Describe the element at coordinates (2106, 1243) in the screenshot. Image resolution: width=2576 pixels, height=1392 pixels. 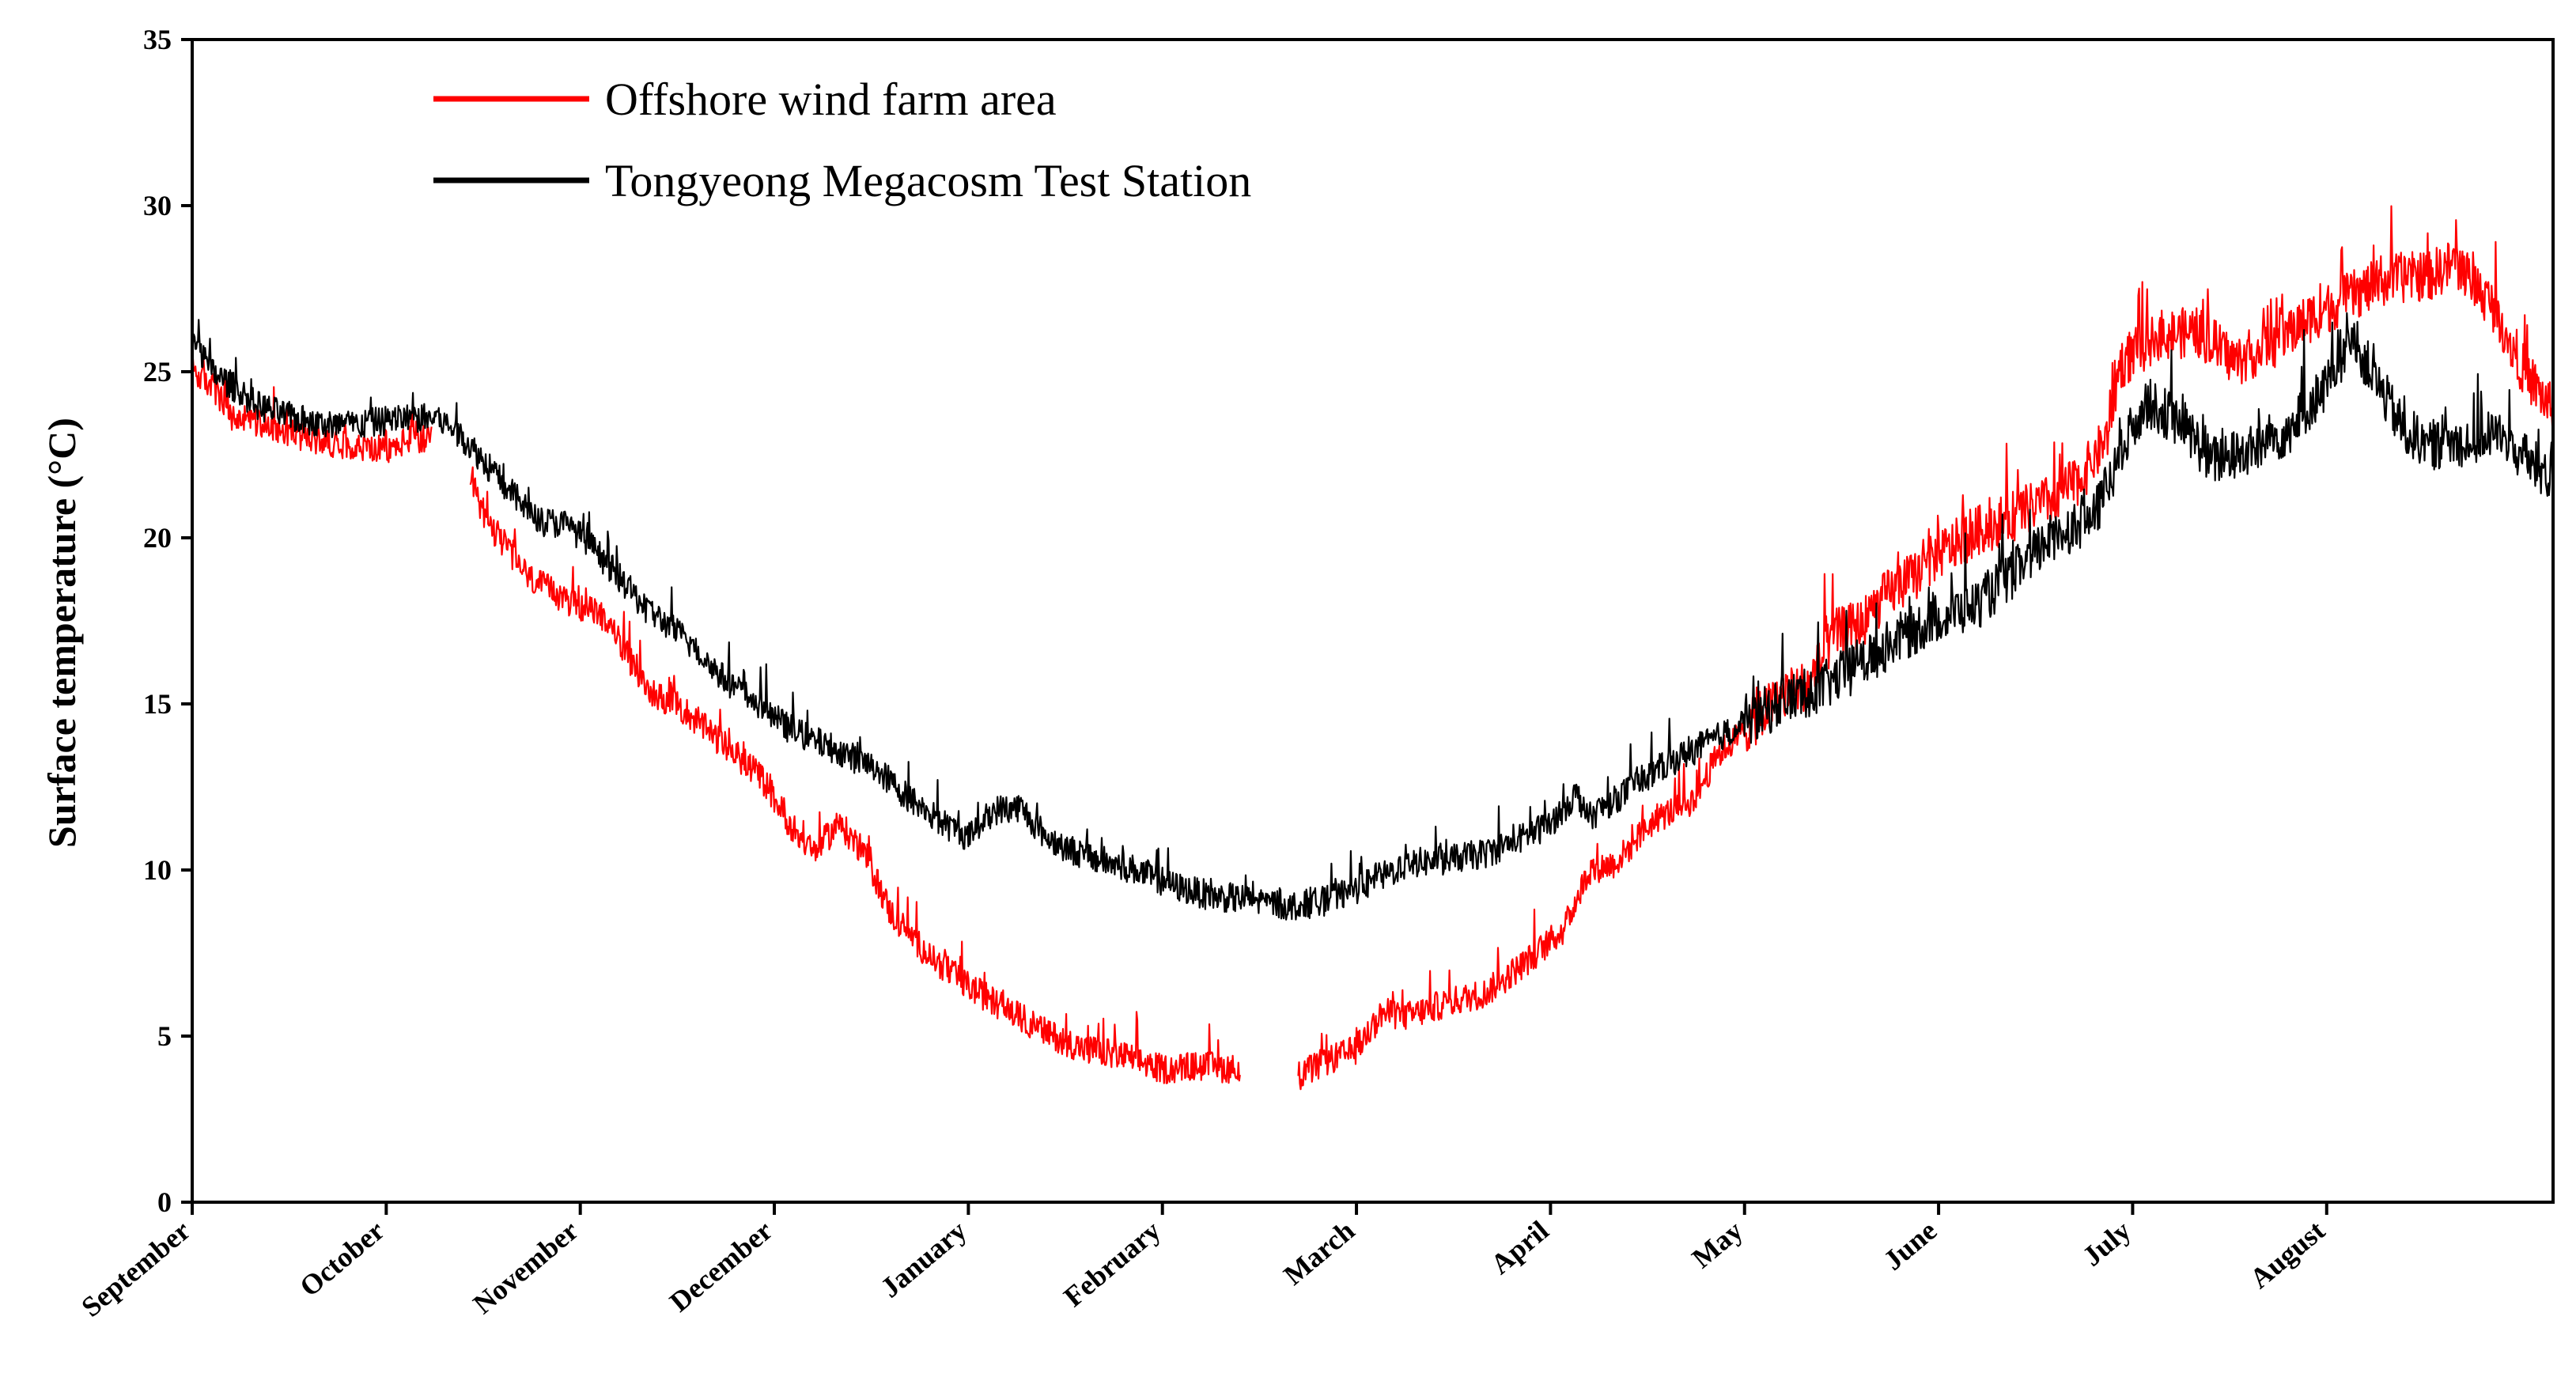
I see `x-tick-label: July` at that location.